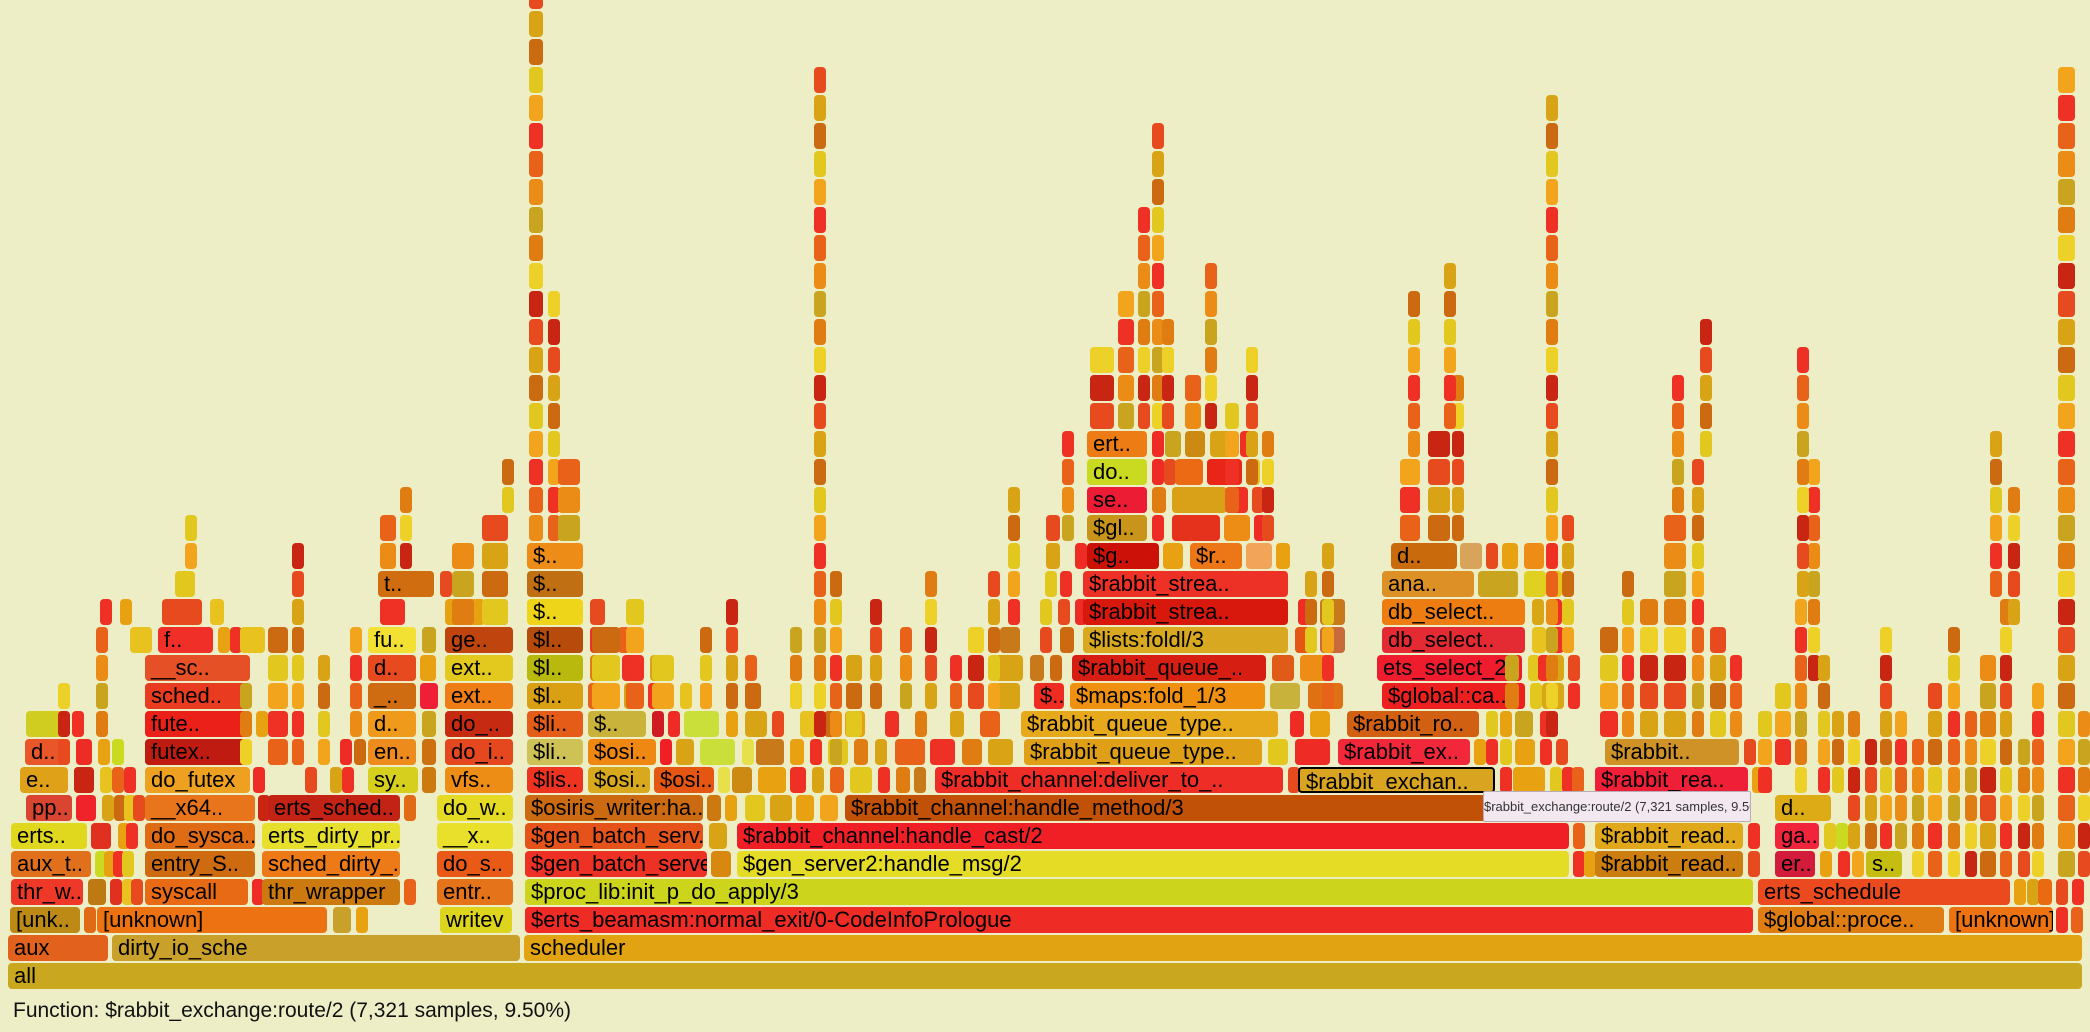  I want to click on flame-frame: e.., so click(44, 780).